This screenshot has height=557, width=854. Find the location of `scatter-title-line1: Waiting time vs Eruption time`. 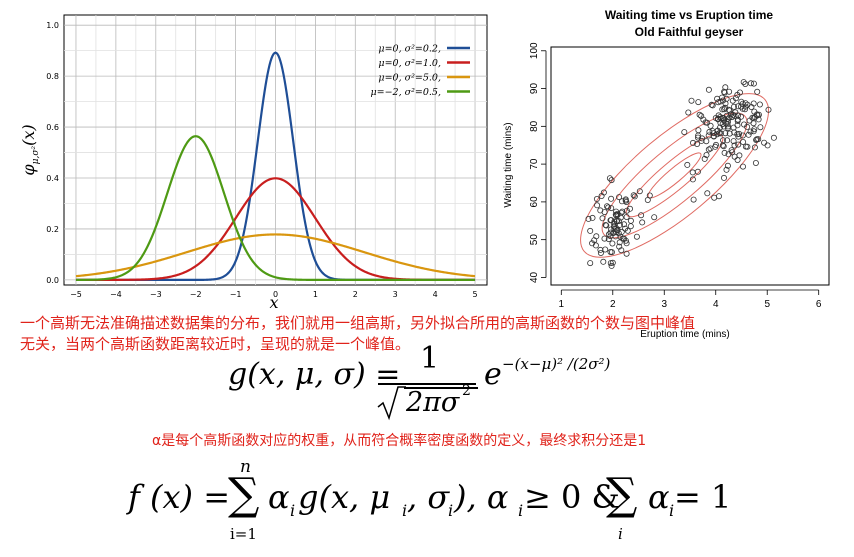

scatter-title-line1: Waiting time vs Eruption time is located at coordinates (689, 15).